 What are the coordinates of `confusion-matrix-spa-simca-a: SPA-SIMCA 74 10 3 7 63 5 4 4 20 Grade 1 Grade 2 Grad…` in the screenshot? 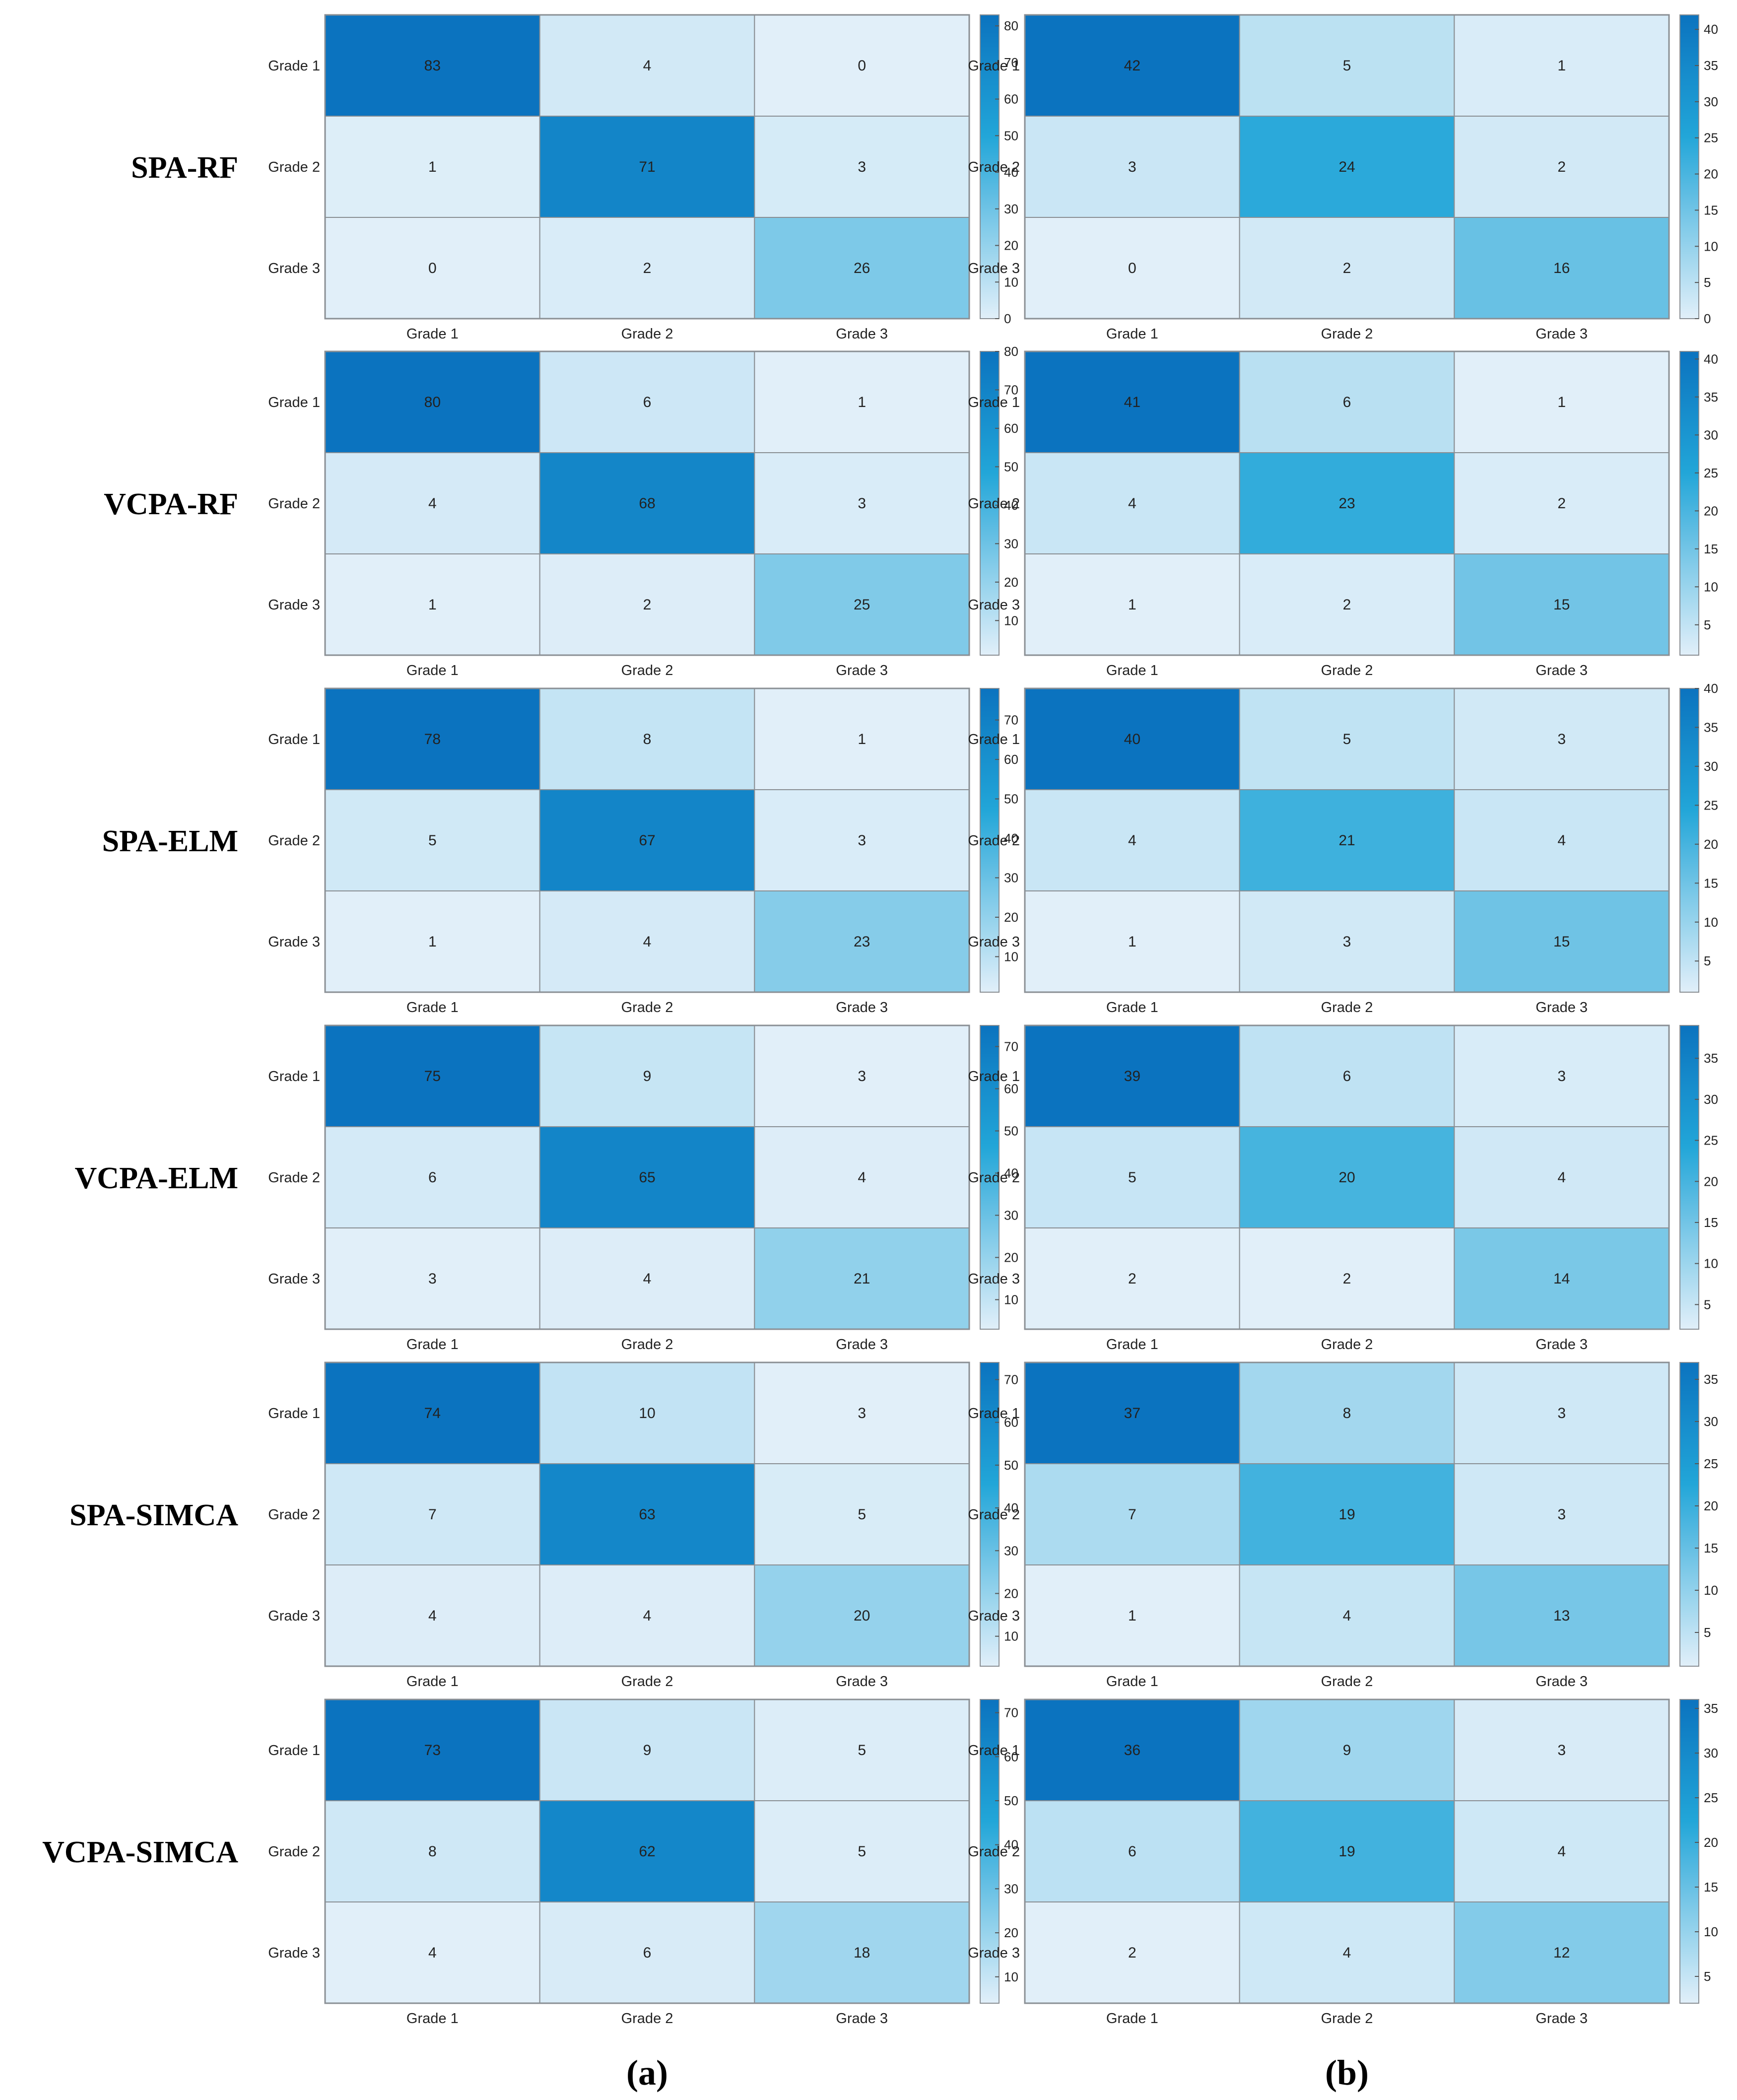 It's located at (543, 1526).